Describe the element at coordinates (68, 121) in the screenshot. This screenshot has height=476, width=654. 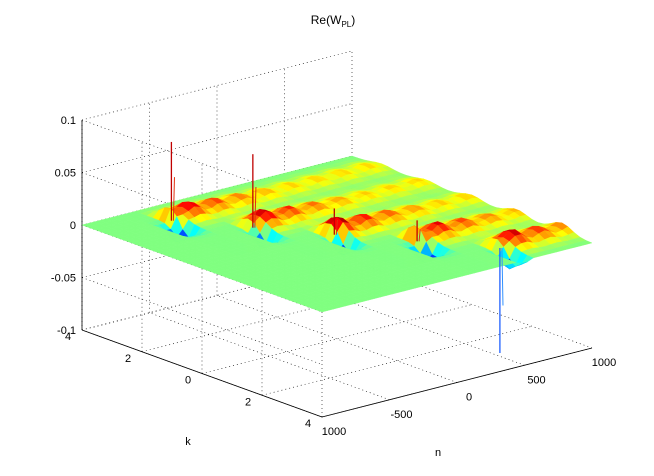
I see `z-tick-label: 0.1` at that location.